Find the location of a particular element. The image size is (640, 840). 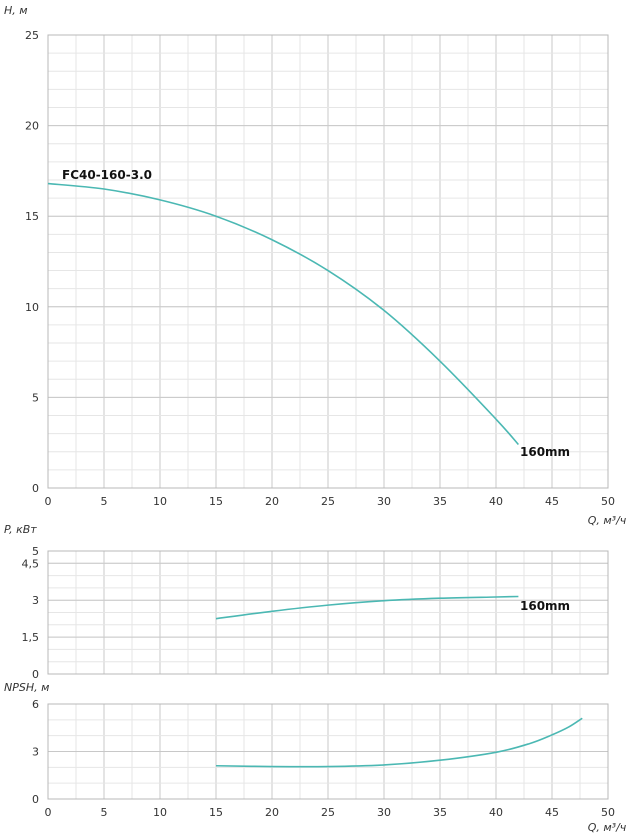

npsh-plot-frame is located at coordinates (328, 751).